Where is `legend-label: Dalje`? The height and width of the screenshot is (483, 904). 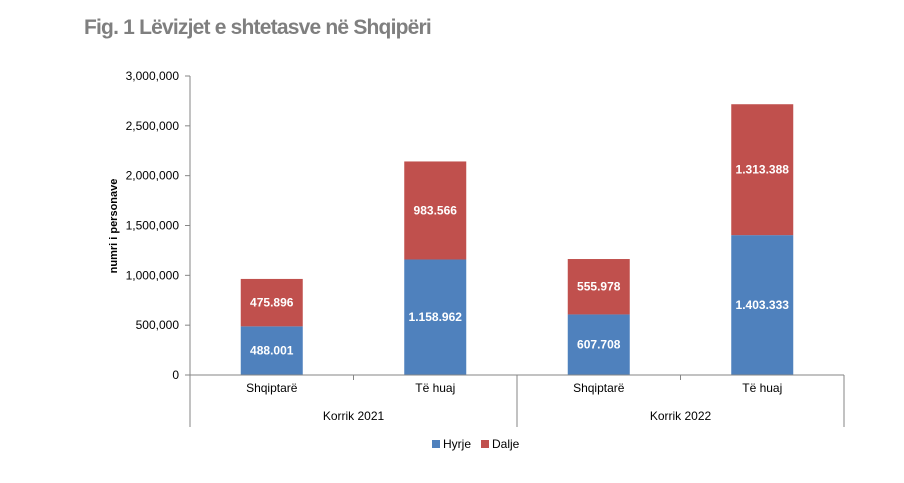 legend-label: Dalje is located at coordinates (506, 444).